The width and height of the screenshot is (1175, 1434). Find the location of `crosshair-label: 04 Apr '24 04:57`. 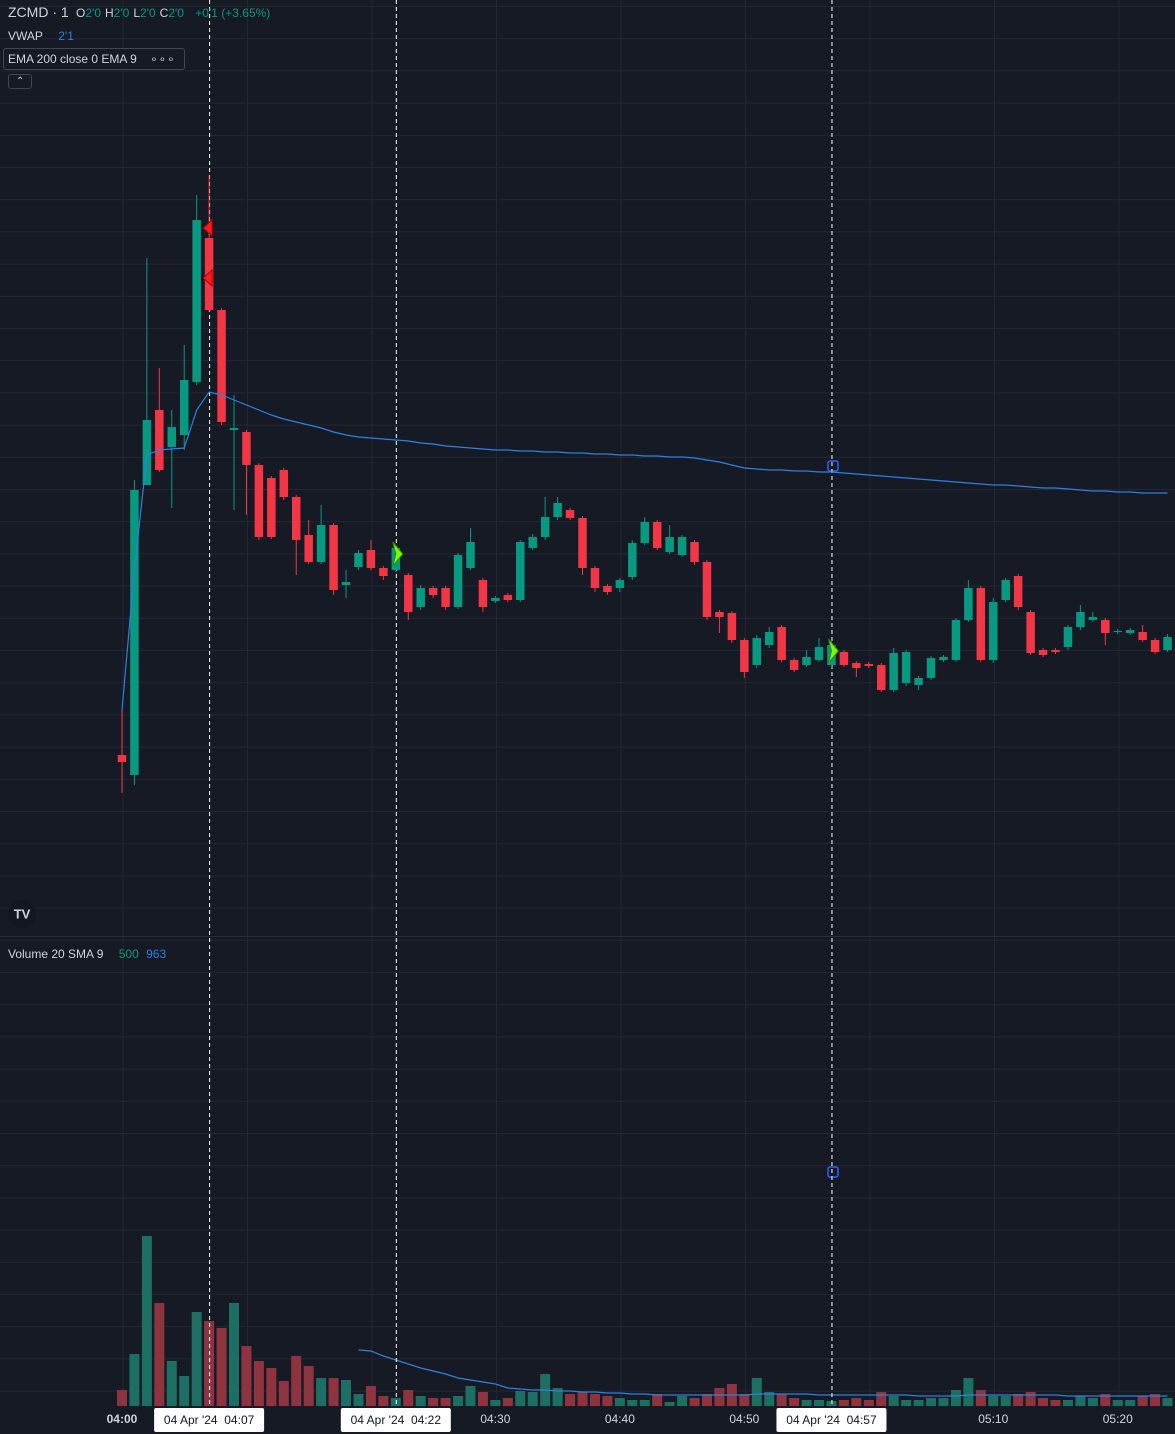

crosshair-label: 04 Apr '24 04:57 is located at coordinates (831, 1420).